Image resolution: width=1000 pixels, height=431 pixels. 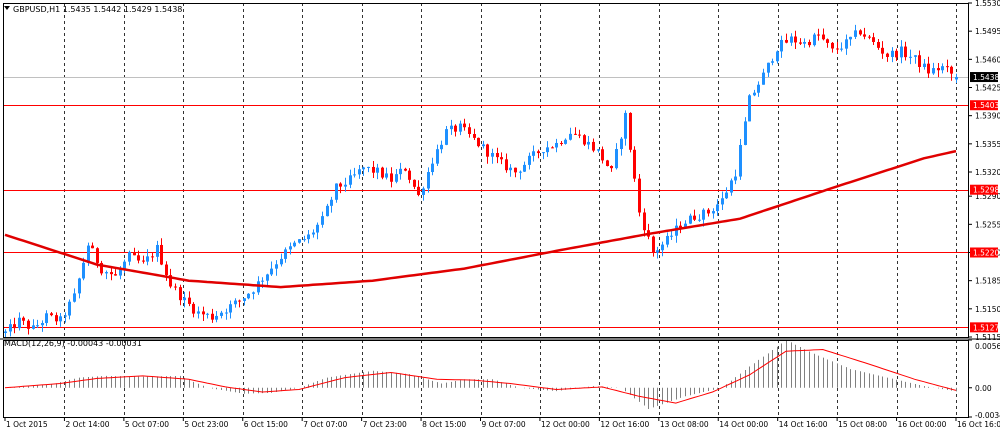 What do you see at coordinates (743, 424) in the screenshot?
I see `time-tick-label: 14 Oct 00:00` at bounding box center [743, 424].